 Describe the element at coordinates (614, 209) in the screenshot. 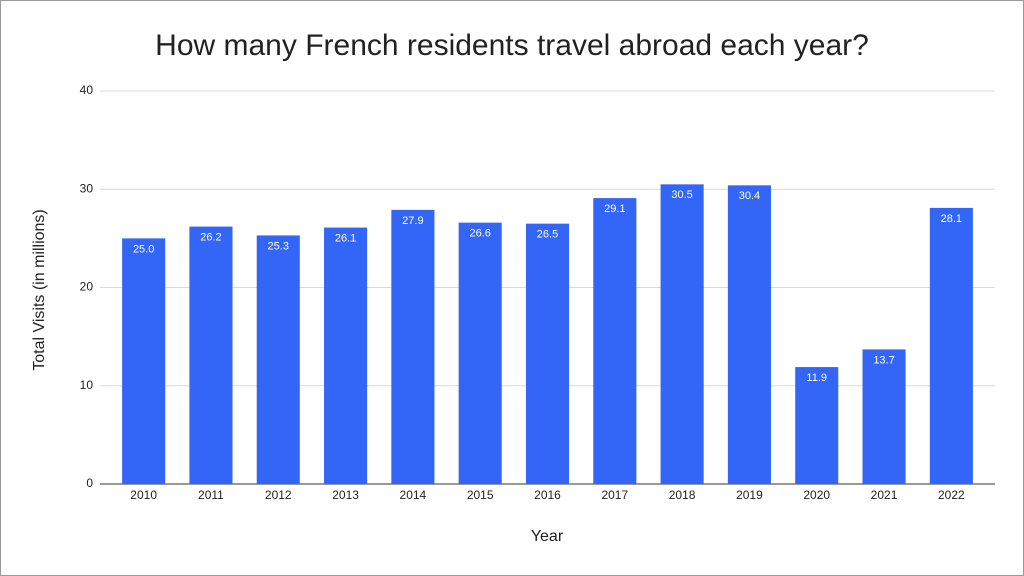

I see `value-label: 29.1` at that location.